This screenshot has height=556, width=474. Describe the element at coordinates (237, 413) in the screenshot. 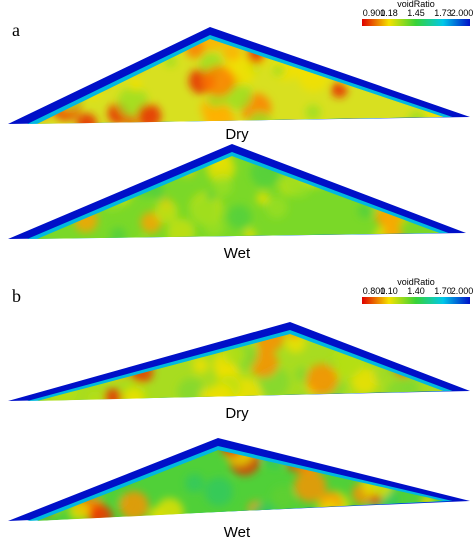

I see `pile-label: Dry` at that location.